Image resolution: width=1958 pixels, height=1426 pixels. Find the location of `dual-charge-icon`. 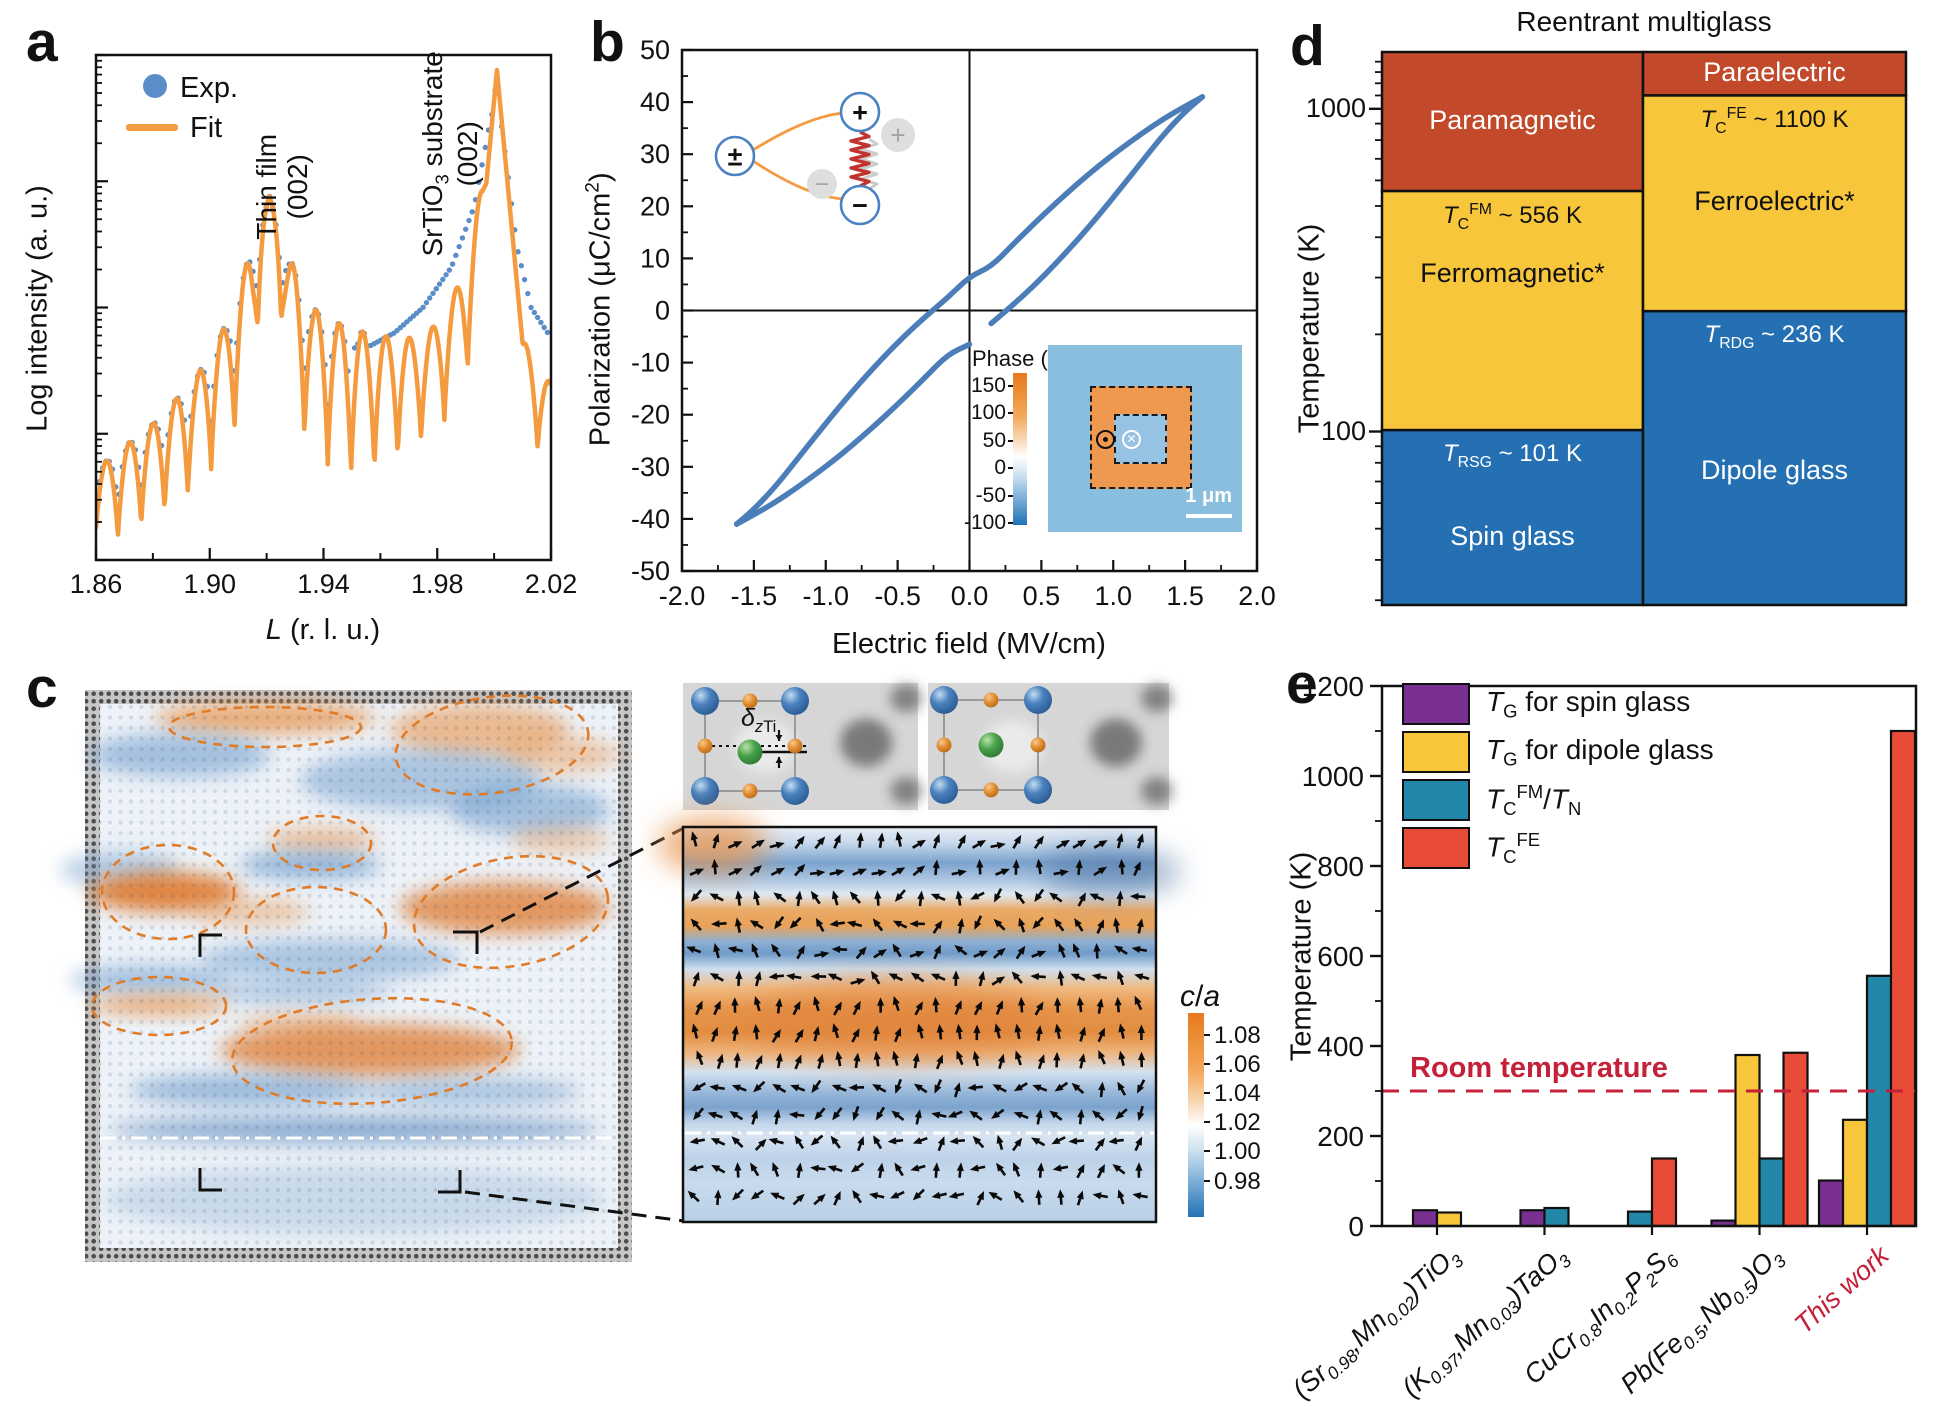

dual-charge-icon is located at coordinates (735, 156).